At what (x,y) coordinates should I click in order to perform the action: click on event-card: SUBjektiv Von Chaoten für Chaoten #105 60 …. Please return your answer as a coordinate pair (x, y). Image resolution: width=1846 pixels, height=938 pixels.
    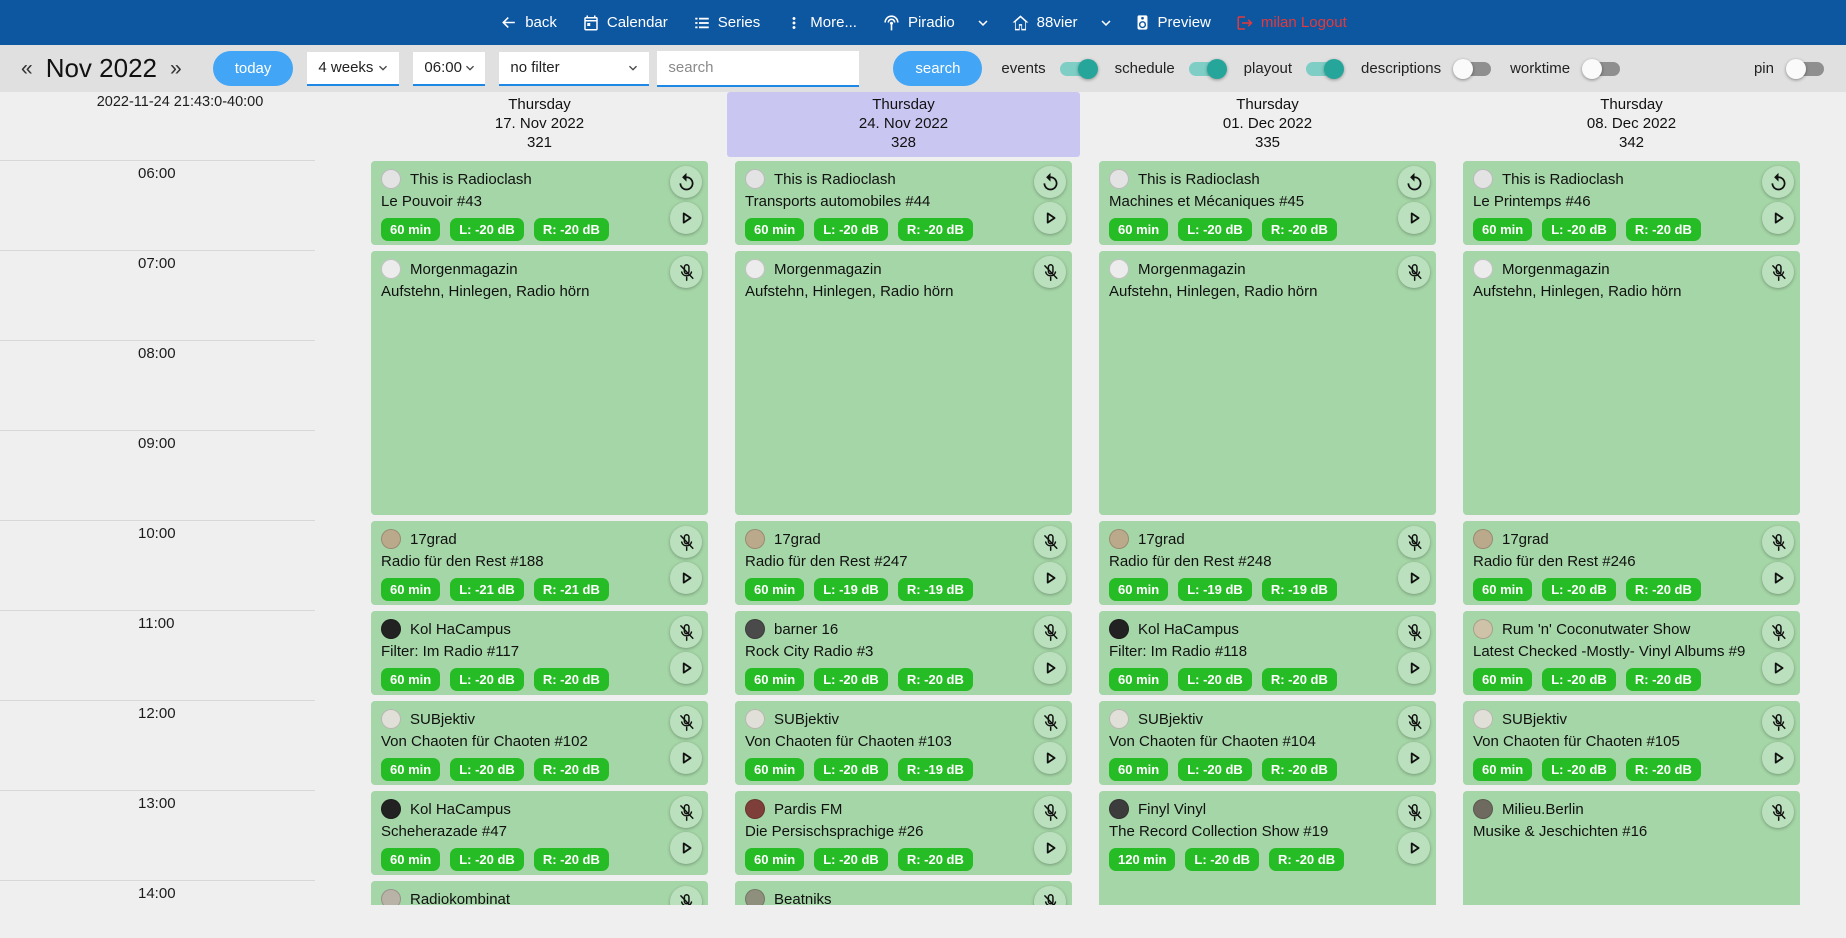
    Looking at the image, I should click on (1631, 743).